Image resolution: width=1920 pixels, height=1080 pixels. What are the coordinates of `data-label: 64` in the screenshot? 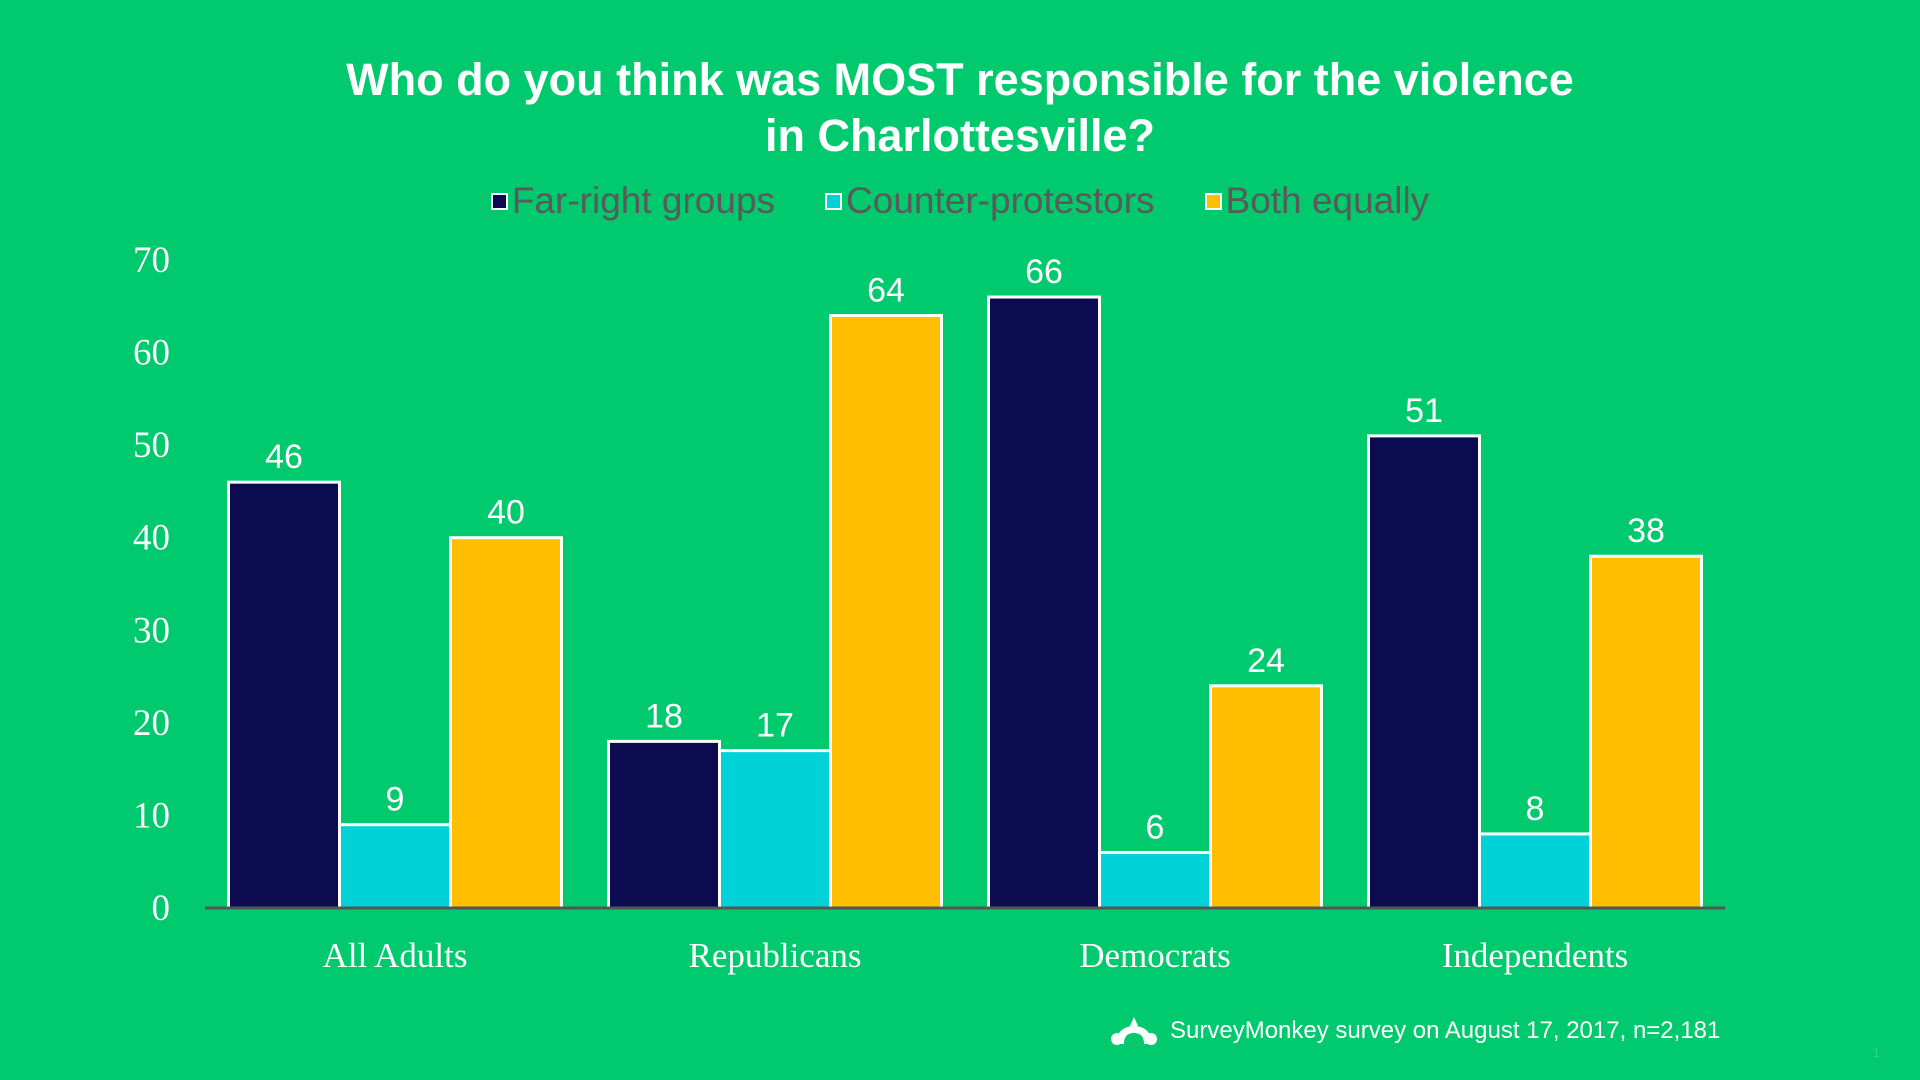 It's located at (886, 291).